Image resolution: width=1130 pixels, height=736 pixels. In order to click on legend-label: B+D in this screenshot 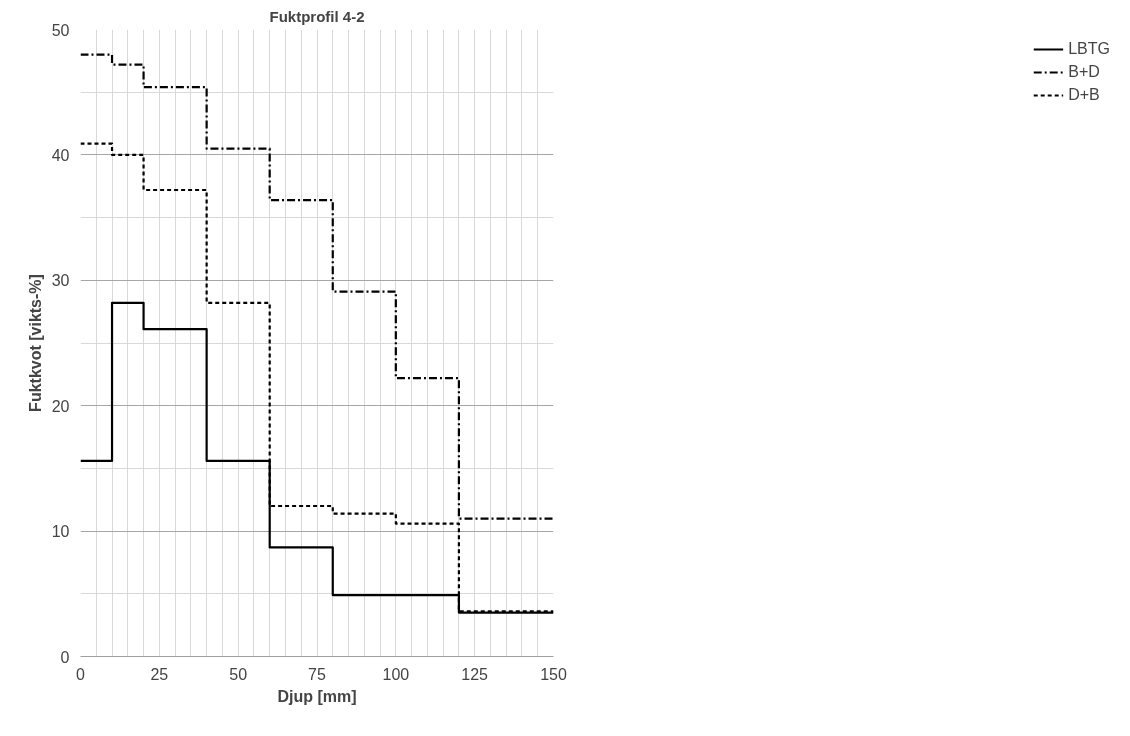, I will do `click(1084, 72)`.